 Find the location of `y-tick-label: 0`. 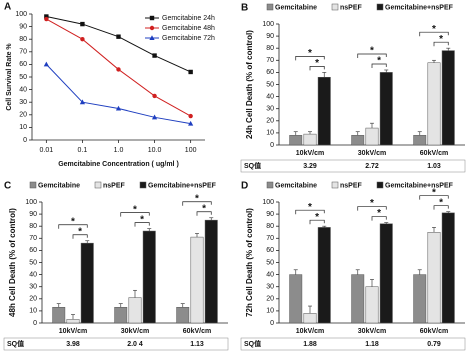

y-tick-label: 0 is located at coordinates (35, 323).